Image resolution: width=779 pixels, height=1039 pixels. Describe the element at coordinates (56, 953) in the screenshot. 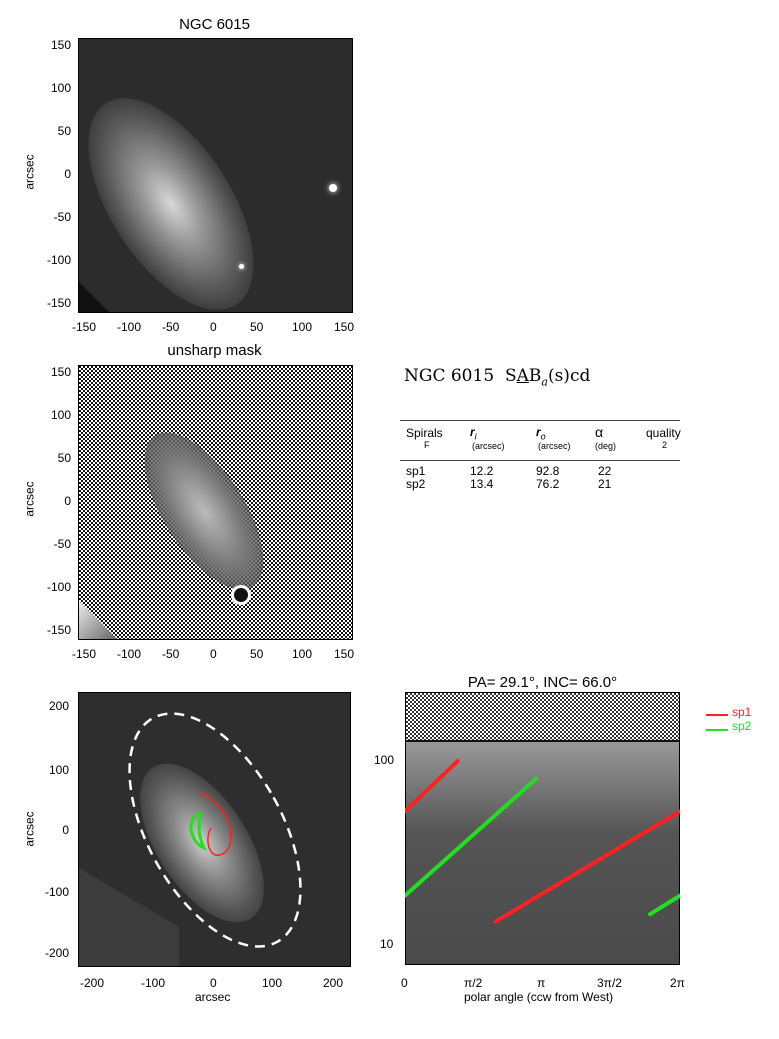

I see `bl-ytick: -200` at that location.